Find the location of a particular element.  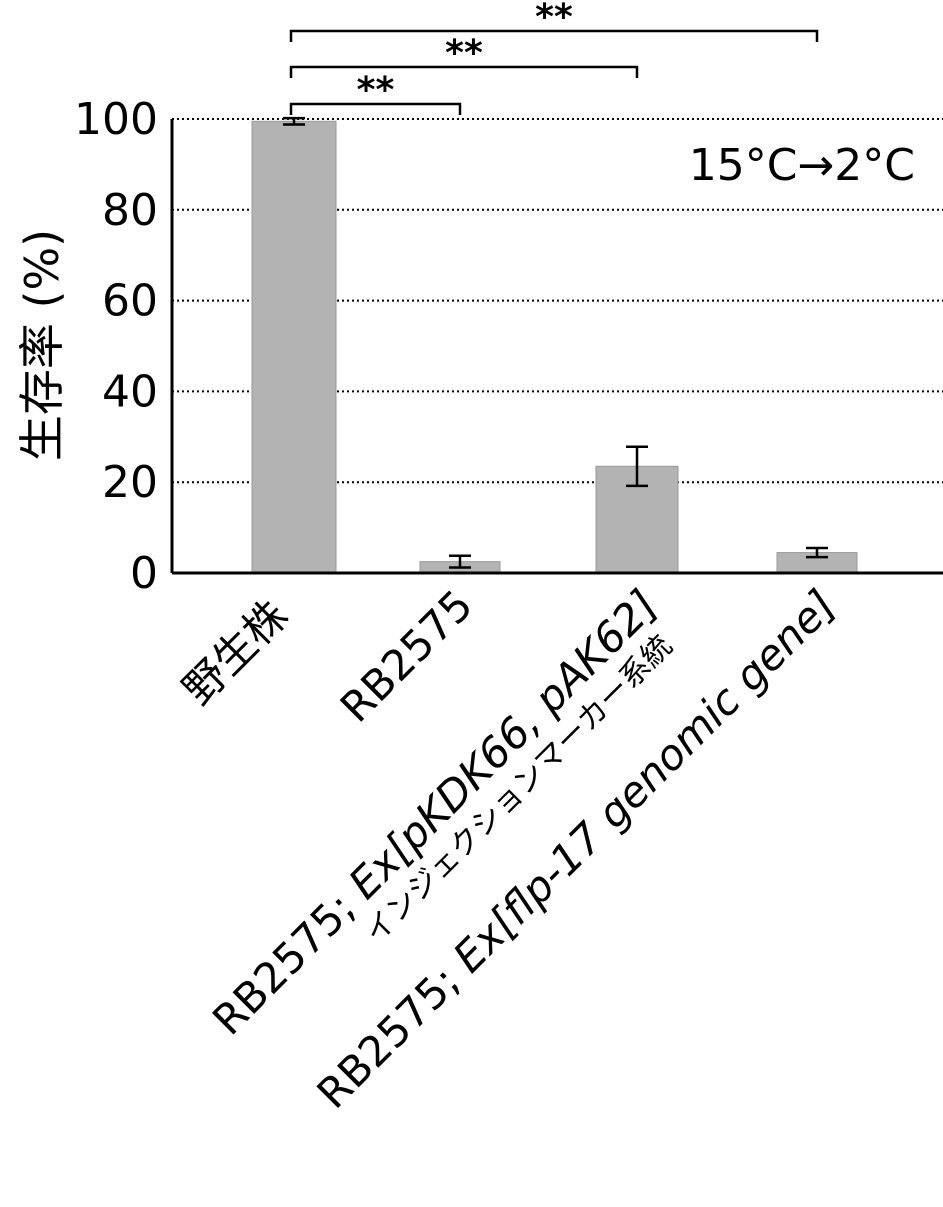

y-axis-label: 生存率 (%) is located at coordinates (42, 345).